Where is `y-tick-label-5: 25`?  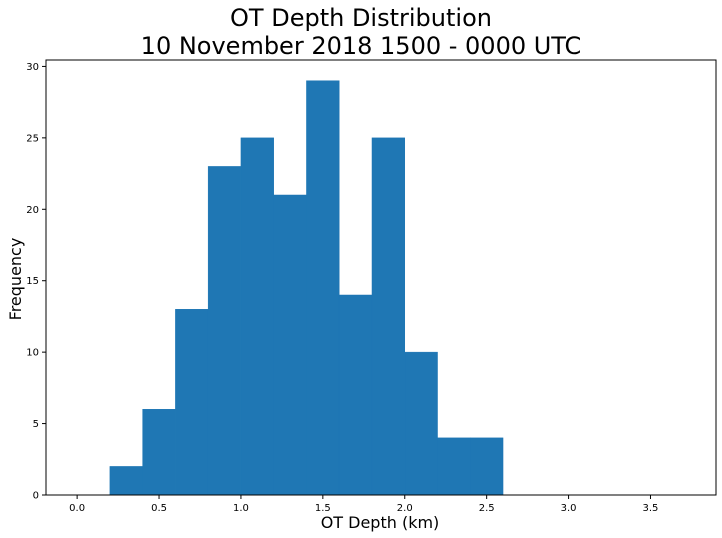 y-tick-label-5: 25 is located at coordinates (32, 138).